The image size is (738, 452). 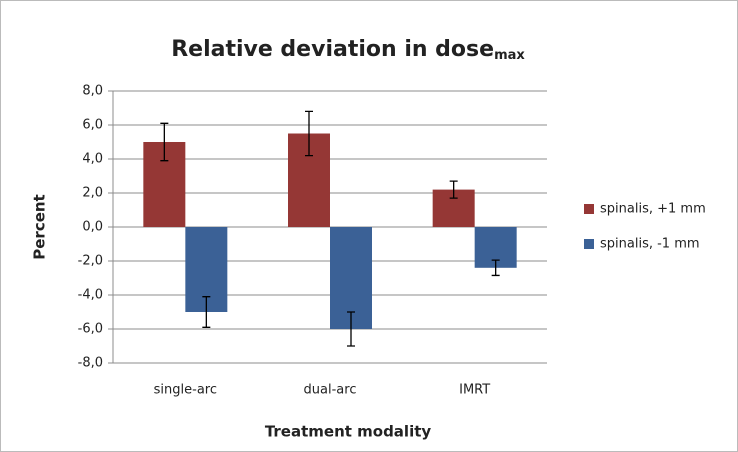 What do you see at coordinates (330, 390) in the screenshot?
I see `x-tick-label: dual-arc` at bounding box center [330, 390].